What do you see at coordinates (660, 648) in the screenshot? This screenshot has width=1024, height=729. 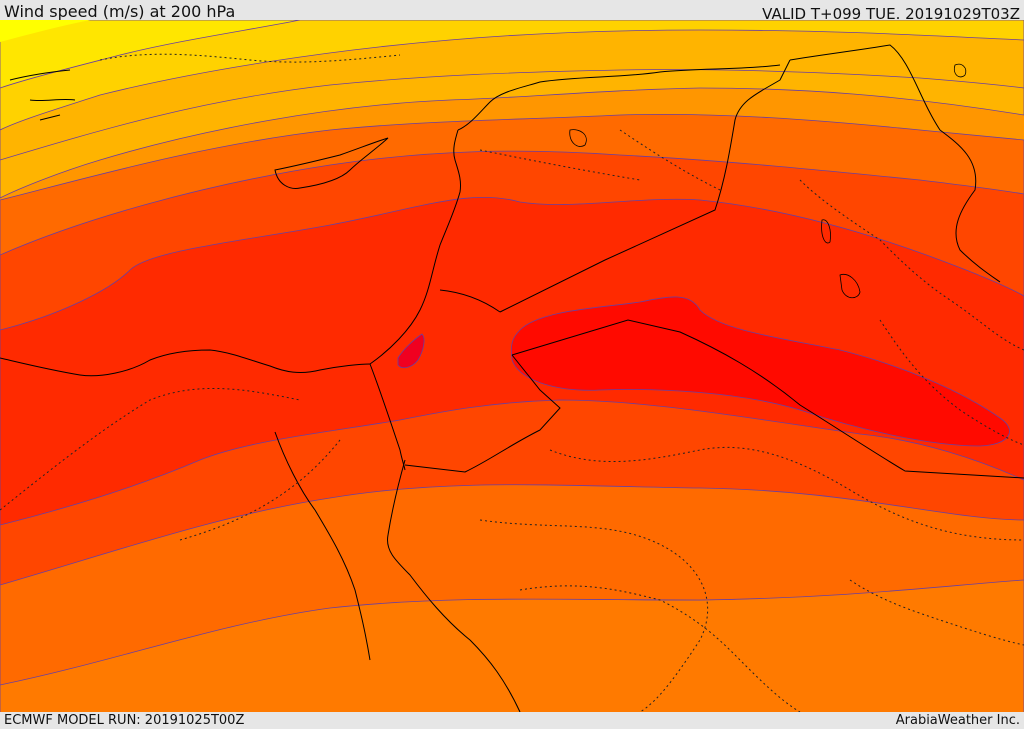 I see `dotted-border-south-east` at bounding box center [660, 648].